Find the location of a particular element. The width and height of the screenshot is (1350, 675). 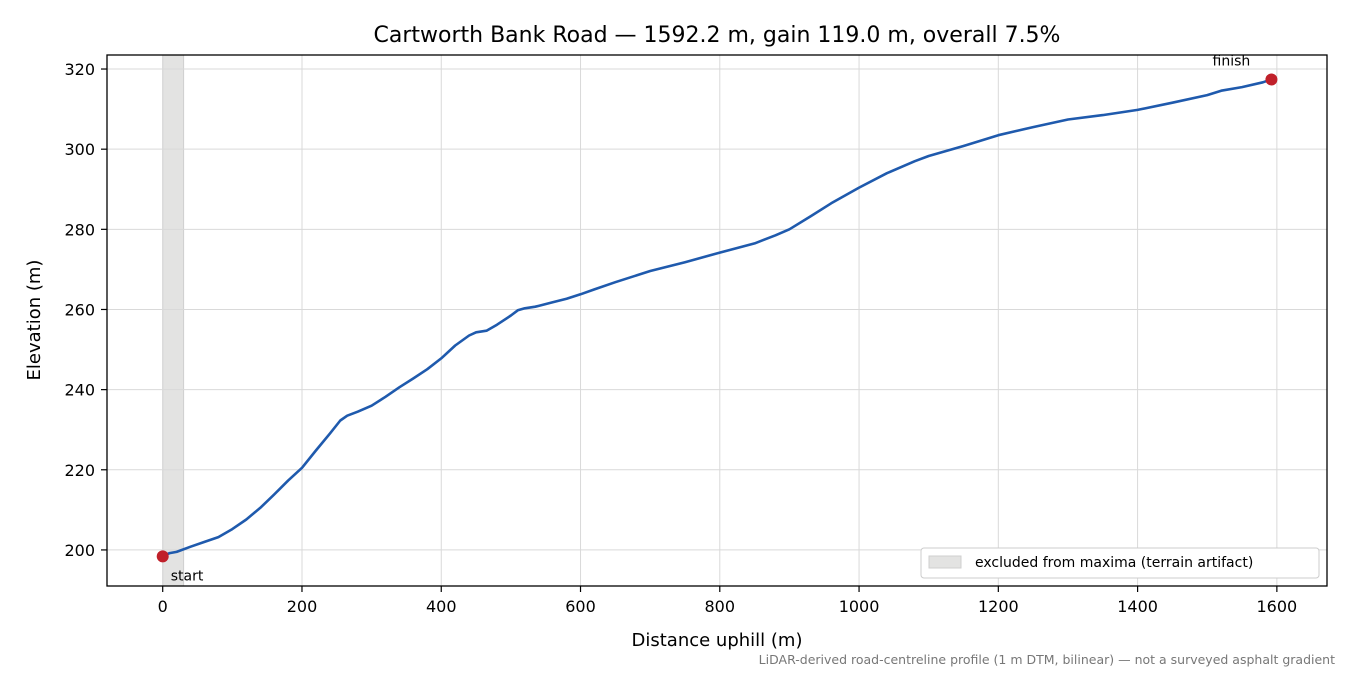

x-tick-label: 800 is located at coordinates (720, 606).